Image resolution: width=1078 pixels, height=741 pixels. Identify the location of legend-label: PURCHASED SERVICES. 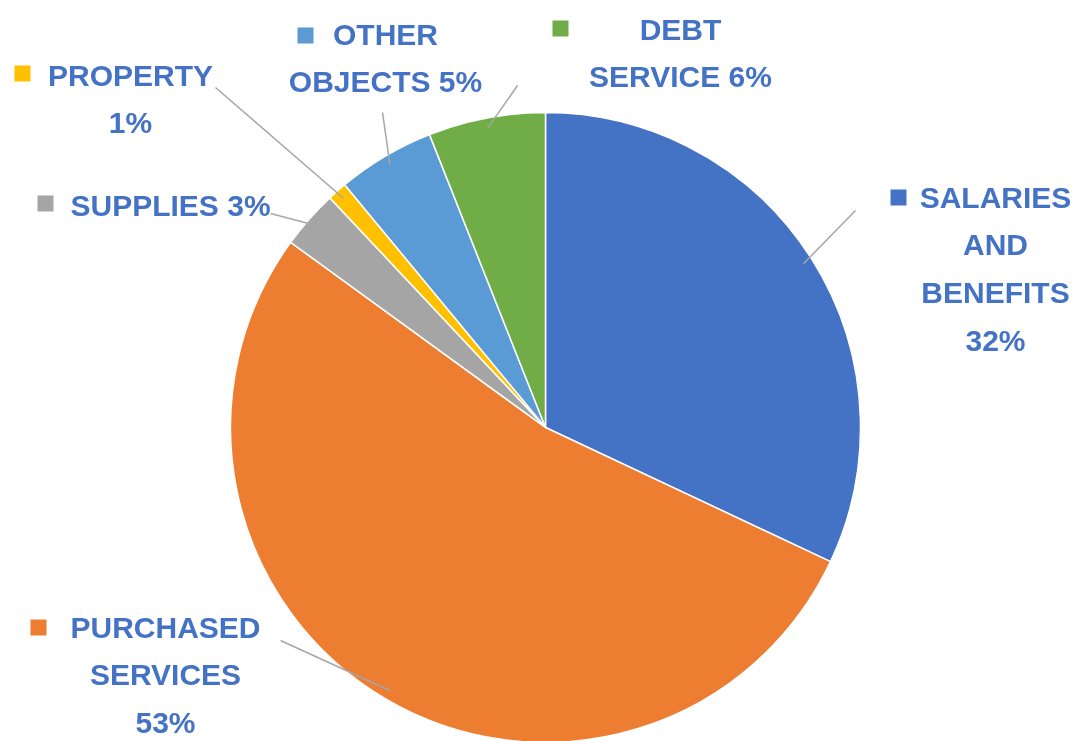
(165, 651).